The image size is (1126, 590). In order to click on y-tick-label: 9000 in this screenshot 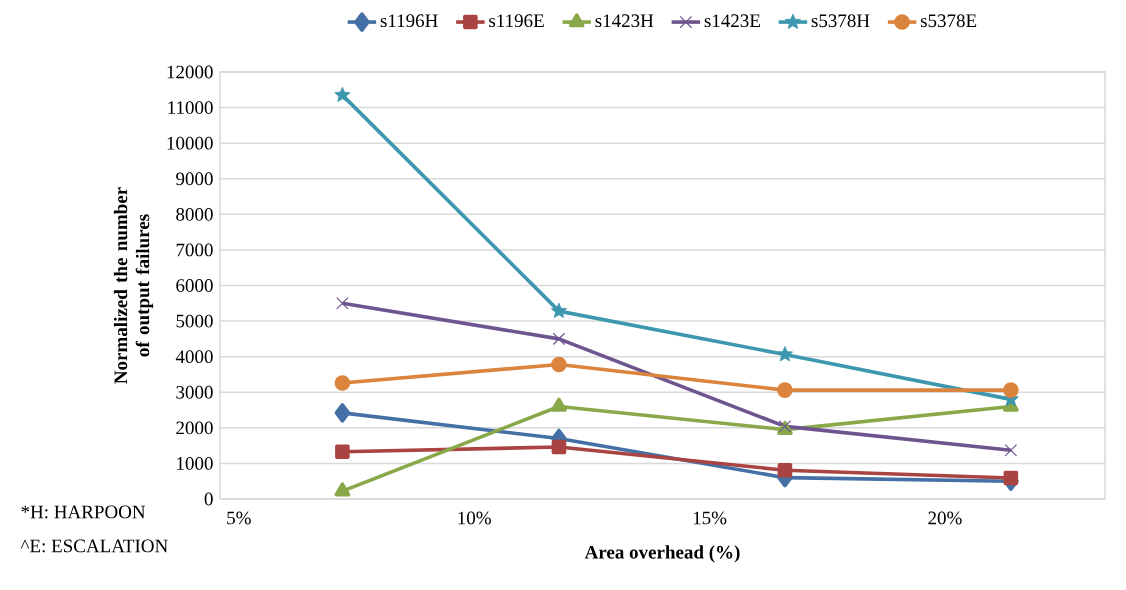, I will do `click(194, 179)`.